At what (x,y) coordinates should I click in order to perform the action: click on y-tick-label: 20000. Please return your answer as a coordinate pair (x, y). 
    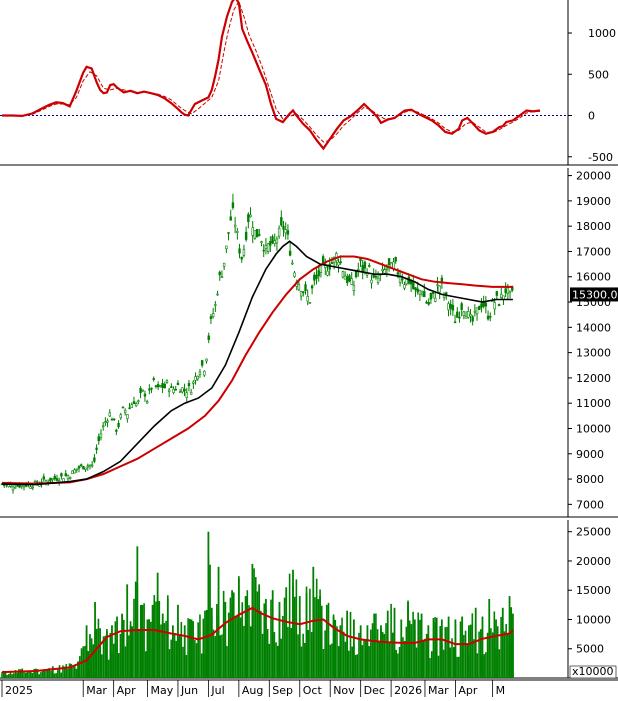
    Looking at the image, I should click on (593, 176).